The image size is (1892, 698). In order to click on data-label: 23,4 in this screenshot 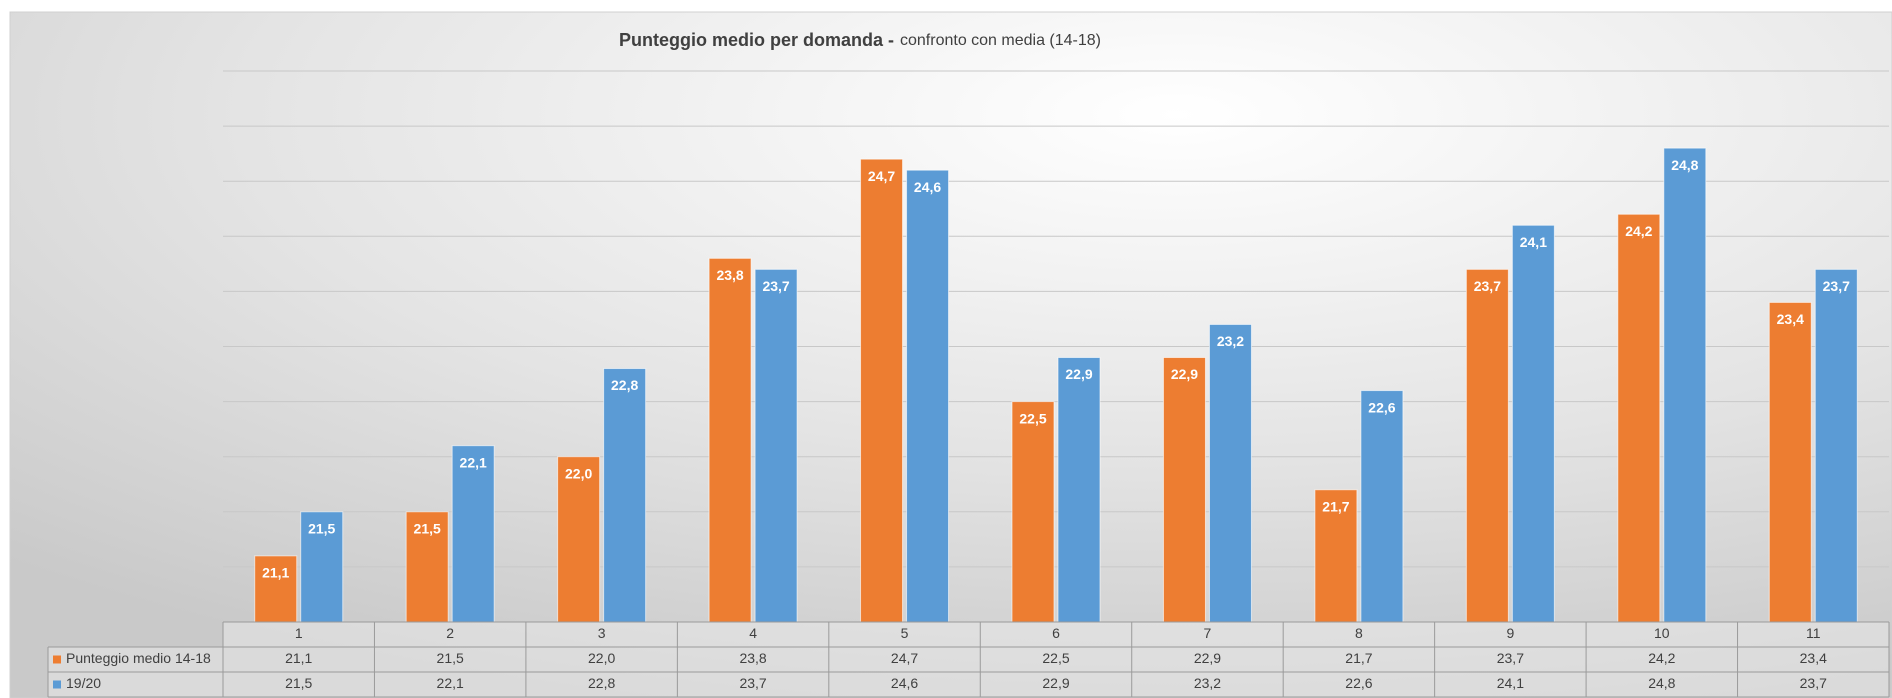, I will do `click(1790, 319)`.